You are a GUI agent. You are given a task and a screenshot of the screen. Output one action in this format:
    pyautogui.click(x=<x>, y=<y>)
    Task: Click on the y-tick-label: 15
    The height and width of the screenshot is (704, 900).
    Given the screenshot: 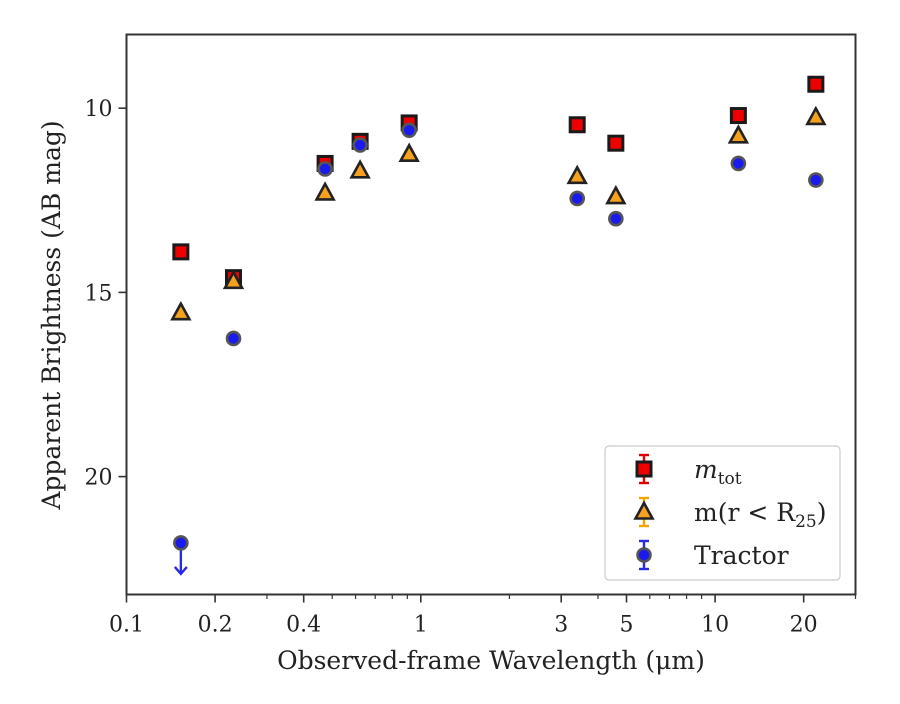 What is the action you would take?
    pyautogui.click(x=99, y=293)
    